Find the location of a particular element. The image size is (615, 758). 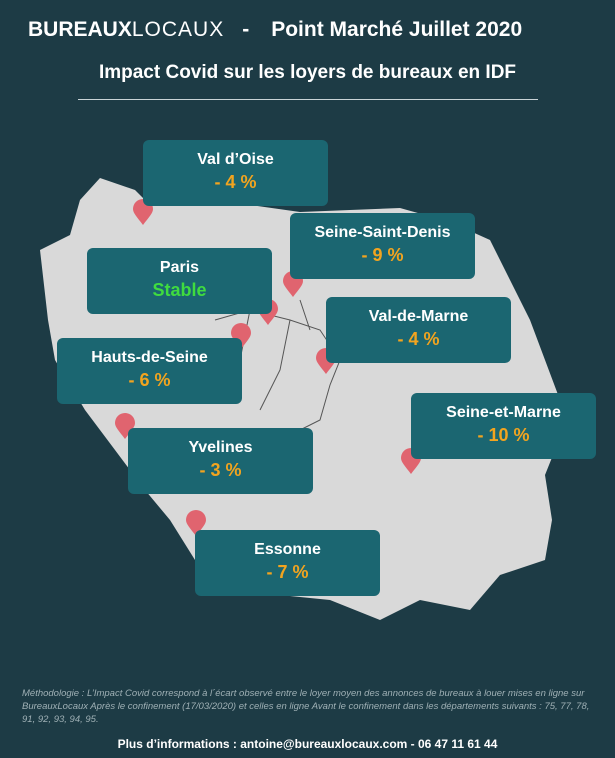

region-name: Seine-et-Marne is located at coordinates (503, 412).